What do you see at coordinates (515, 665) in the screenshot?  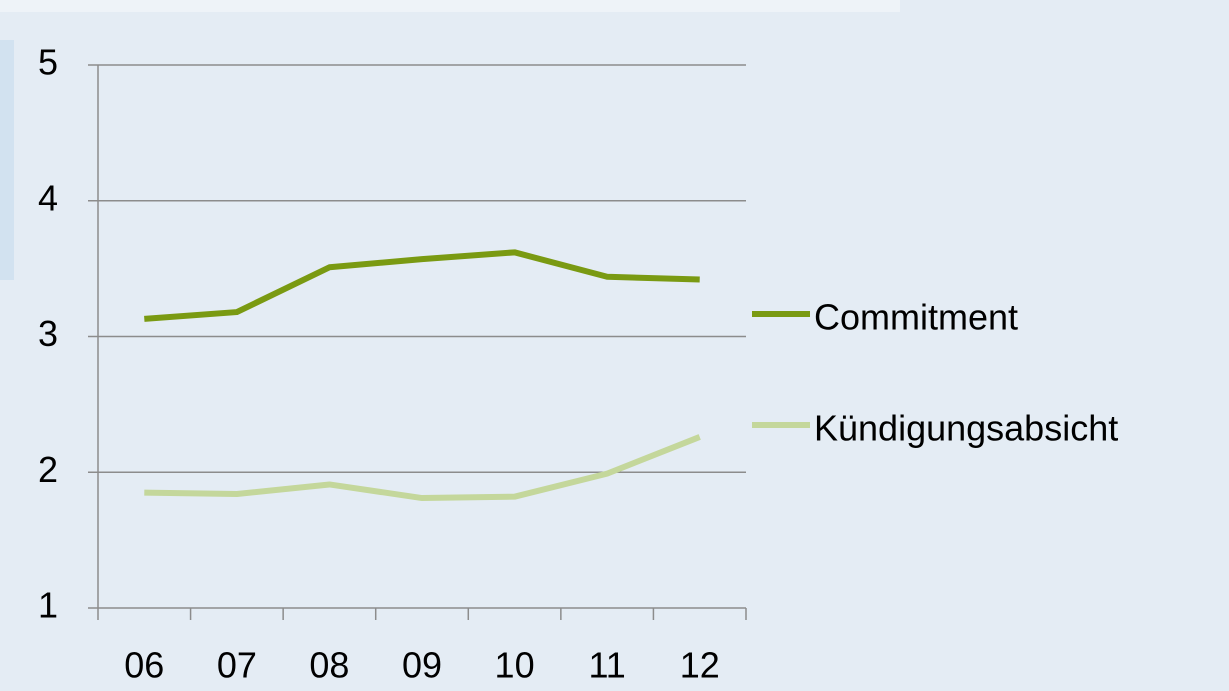 I see `x-tick-label: 10` at bounding box center [515, 665].